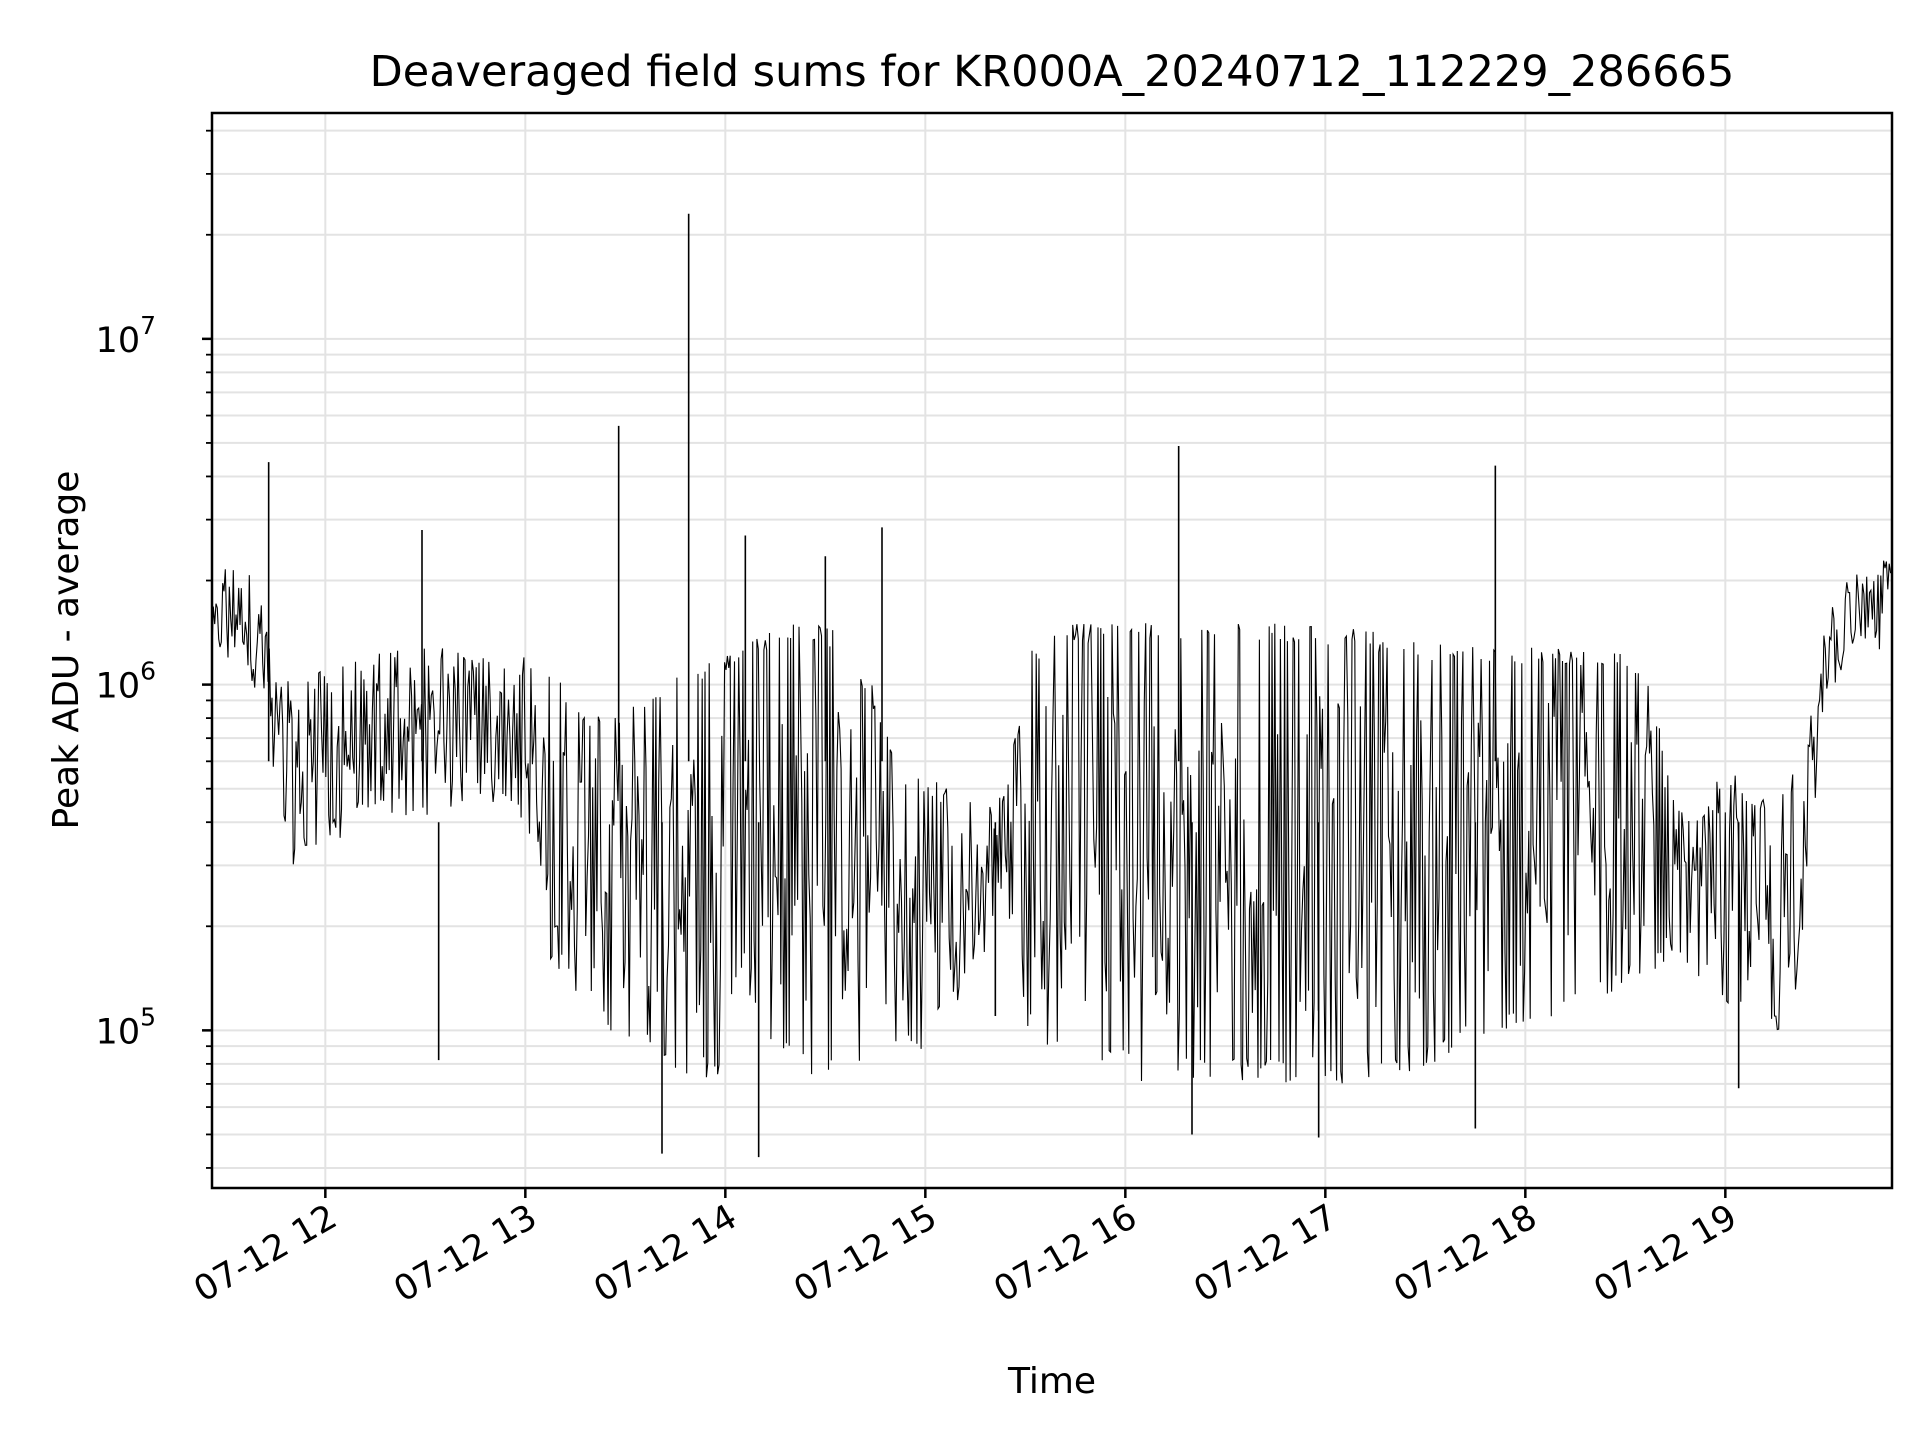 The height and width of the screenshot is (1440, 1920). What do you see at coordinates (1466, 1253) in the screenshot?
I see `x-tick-label: 07-12 18` at bounding box center [1466, 1253].